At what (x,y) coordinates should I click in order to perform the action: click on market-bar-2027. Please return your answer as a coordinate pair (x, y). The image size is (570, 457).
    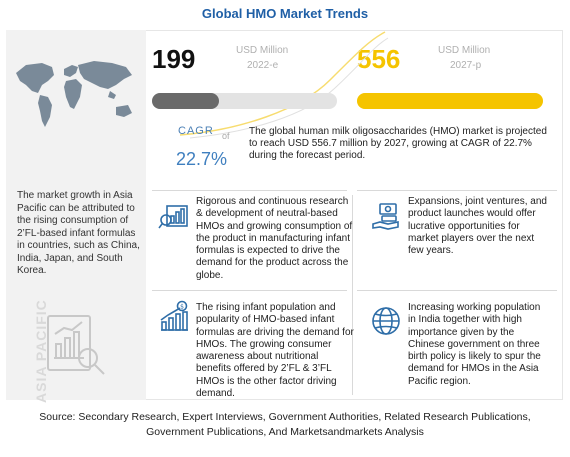
    Looking at the image, I should click on (450, 101).